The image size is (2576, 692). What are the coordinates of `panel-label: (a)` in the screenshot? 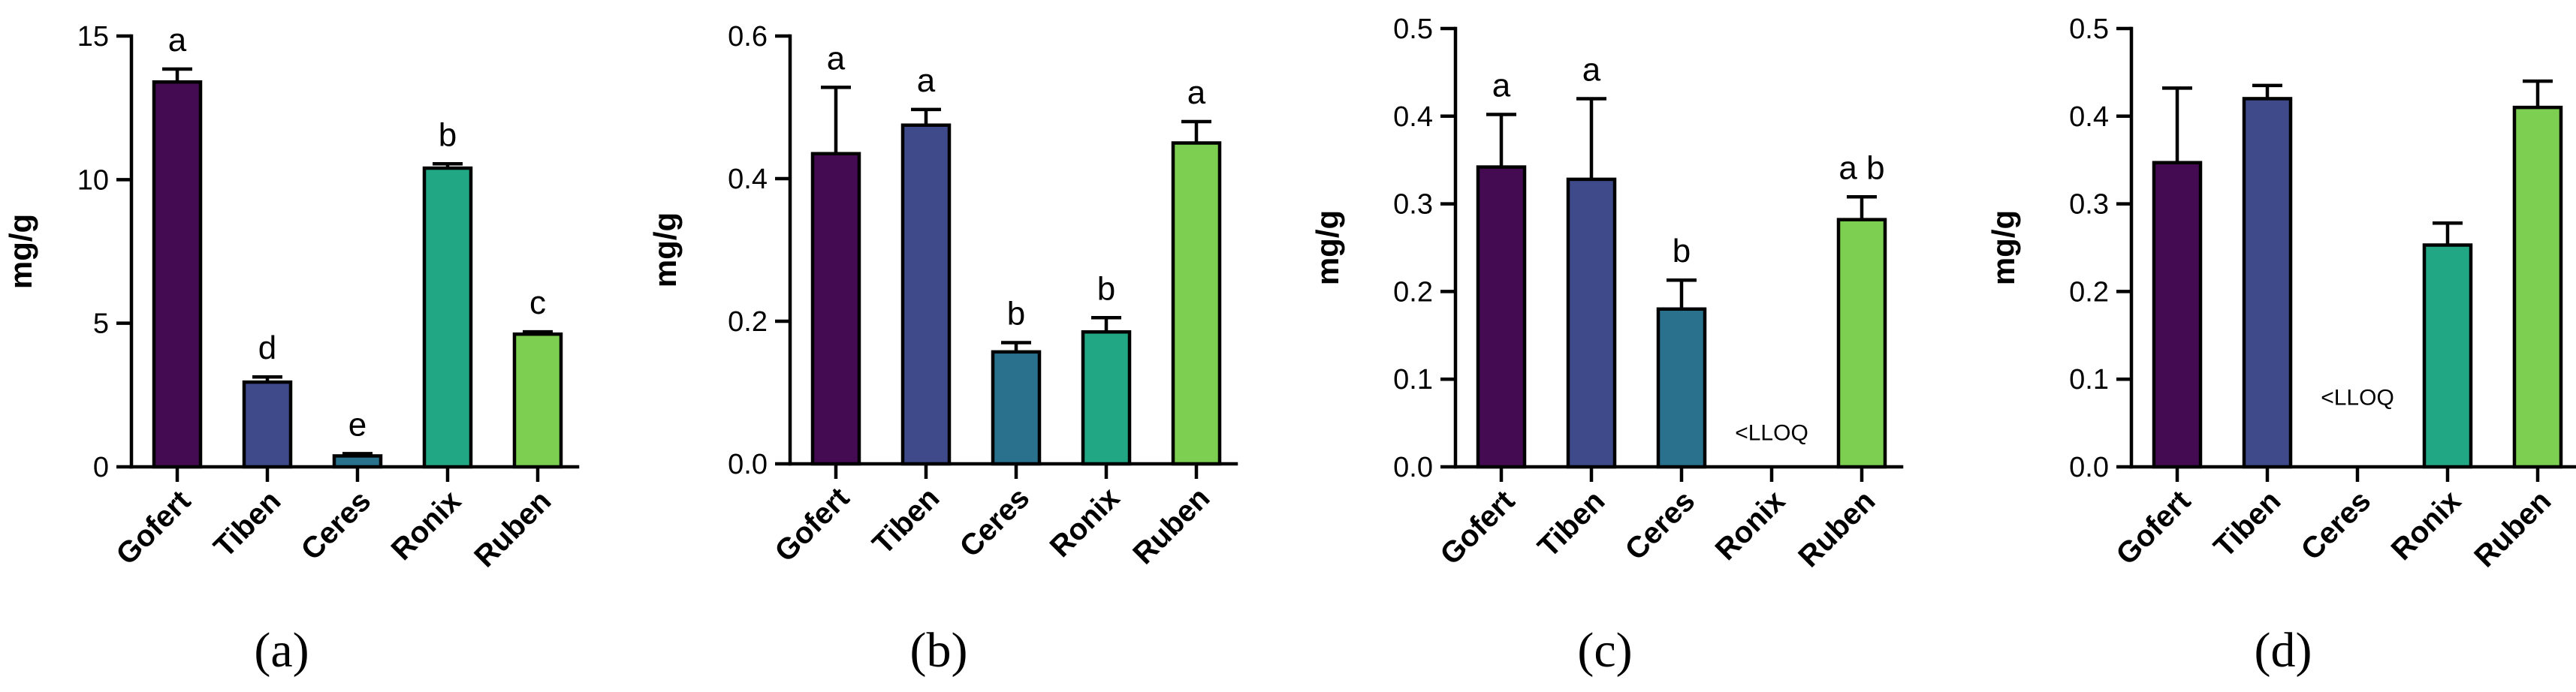 It's located at (281, 650).